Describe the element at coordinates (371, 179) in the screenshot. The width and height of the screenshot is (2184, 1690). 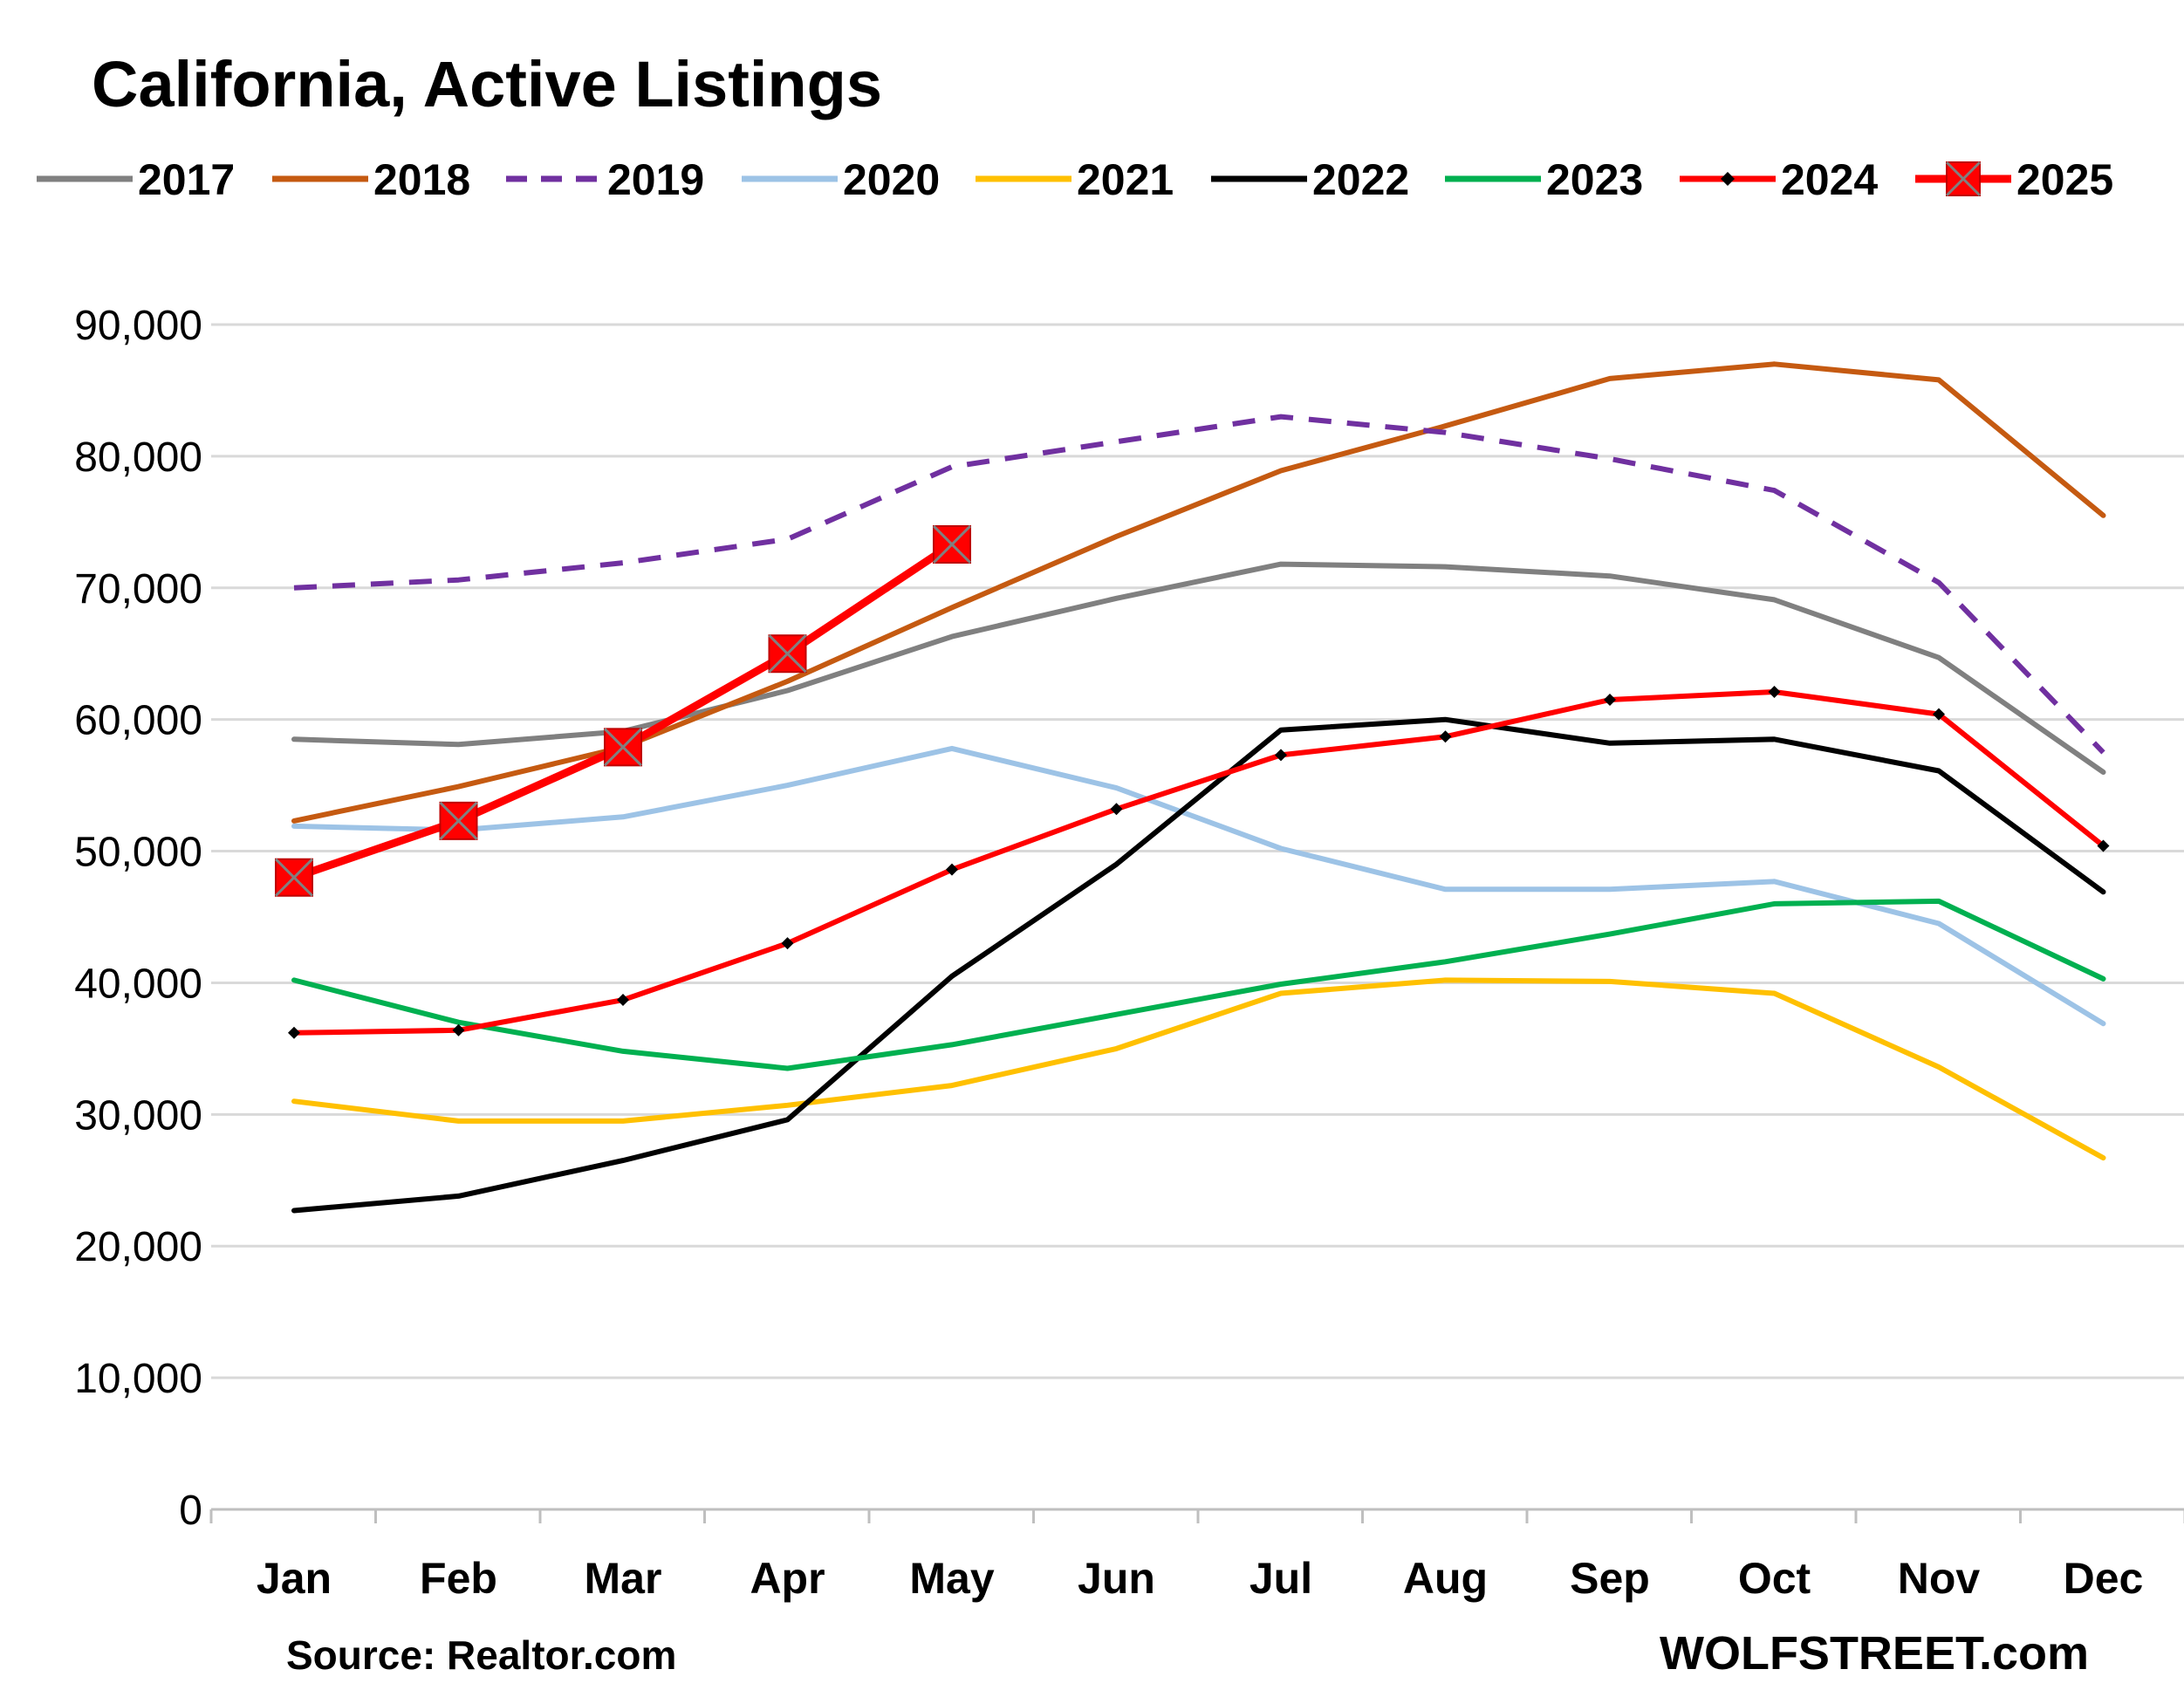
I see `legend-item-2018: 2018` at that location.